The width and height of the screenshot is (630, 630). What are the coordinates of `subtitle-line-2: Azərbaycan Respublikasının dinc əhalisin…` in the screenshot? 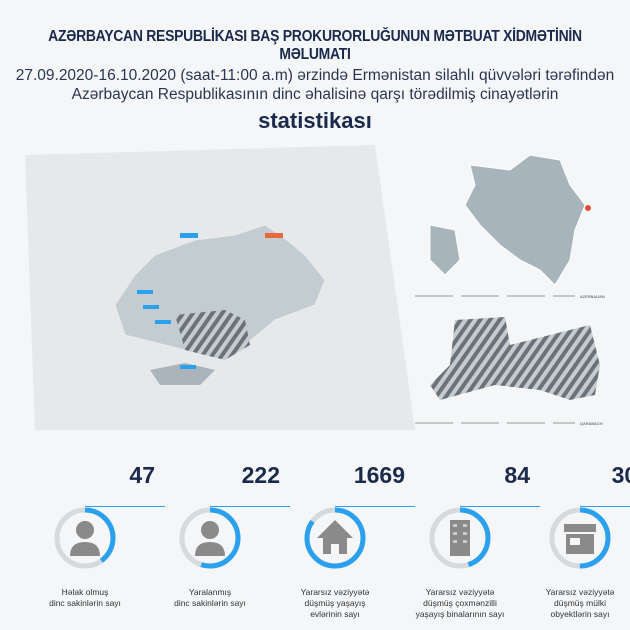 It's located at (315, 94).